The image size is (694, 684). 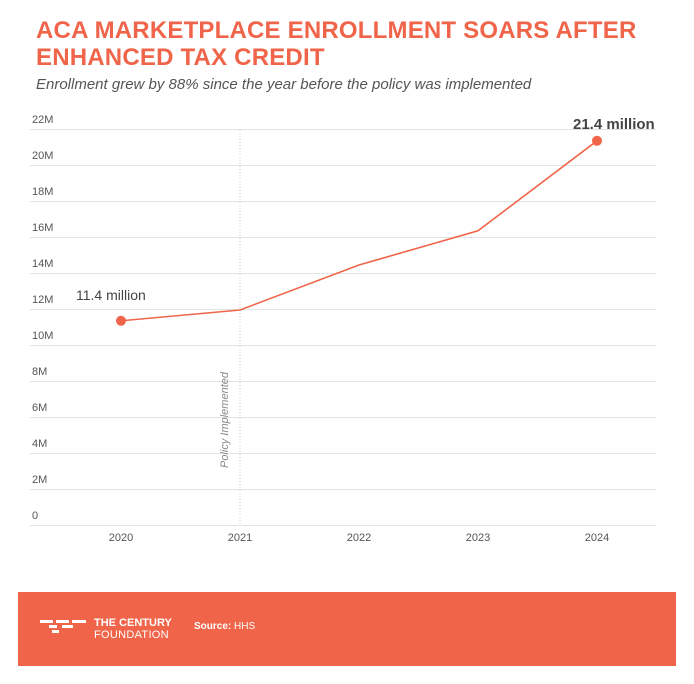 What do you see at coordinates (614, 124) in the screenshot?
I see `data-label-2024: 21.4 million` at bounding box center [614, 124].